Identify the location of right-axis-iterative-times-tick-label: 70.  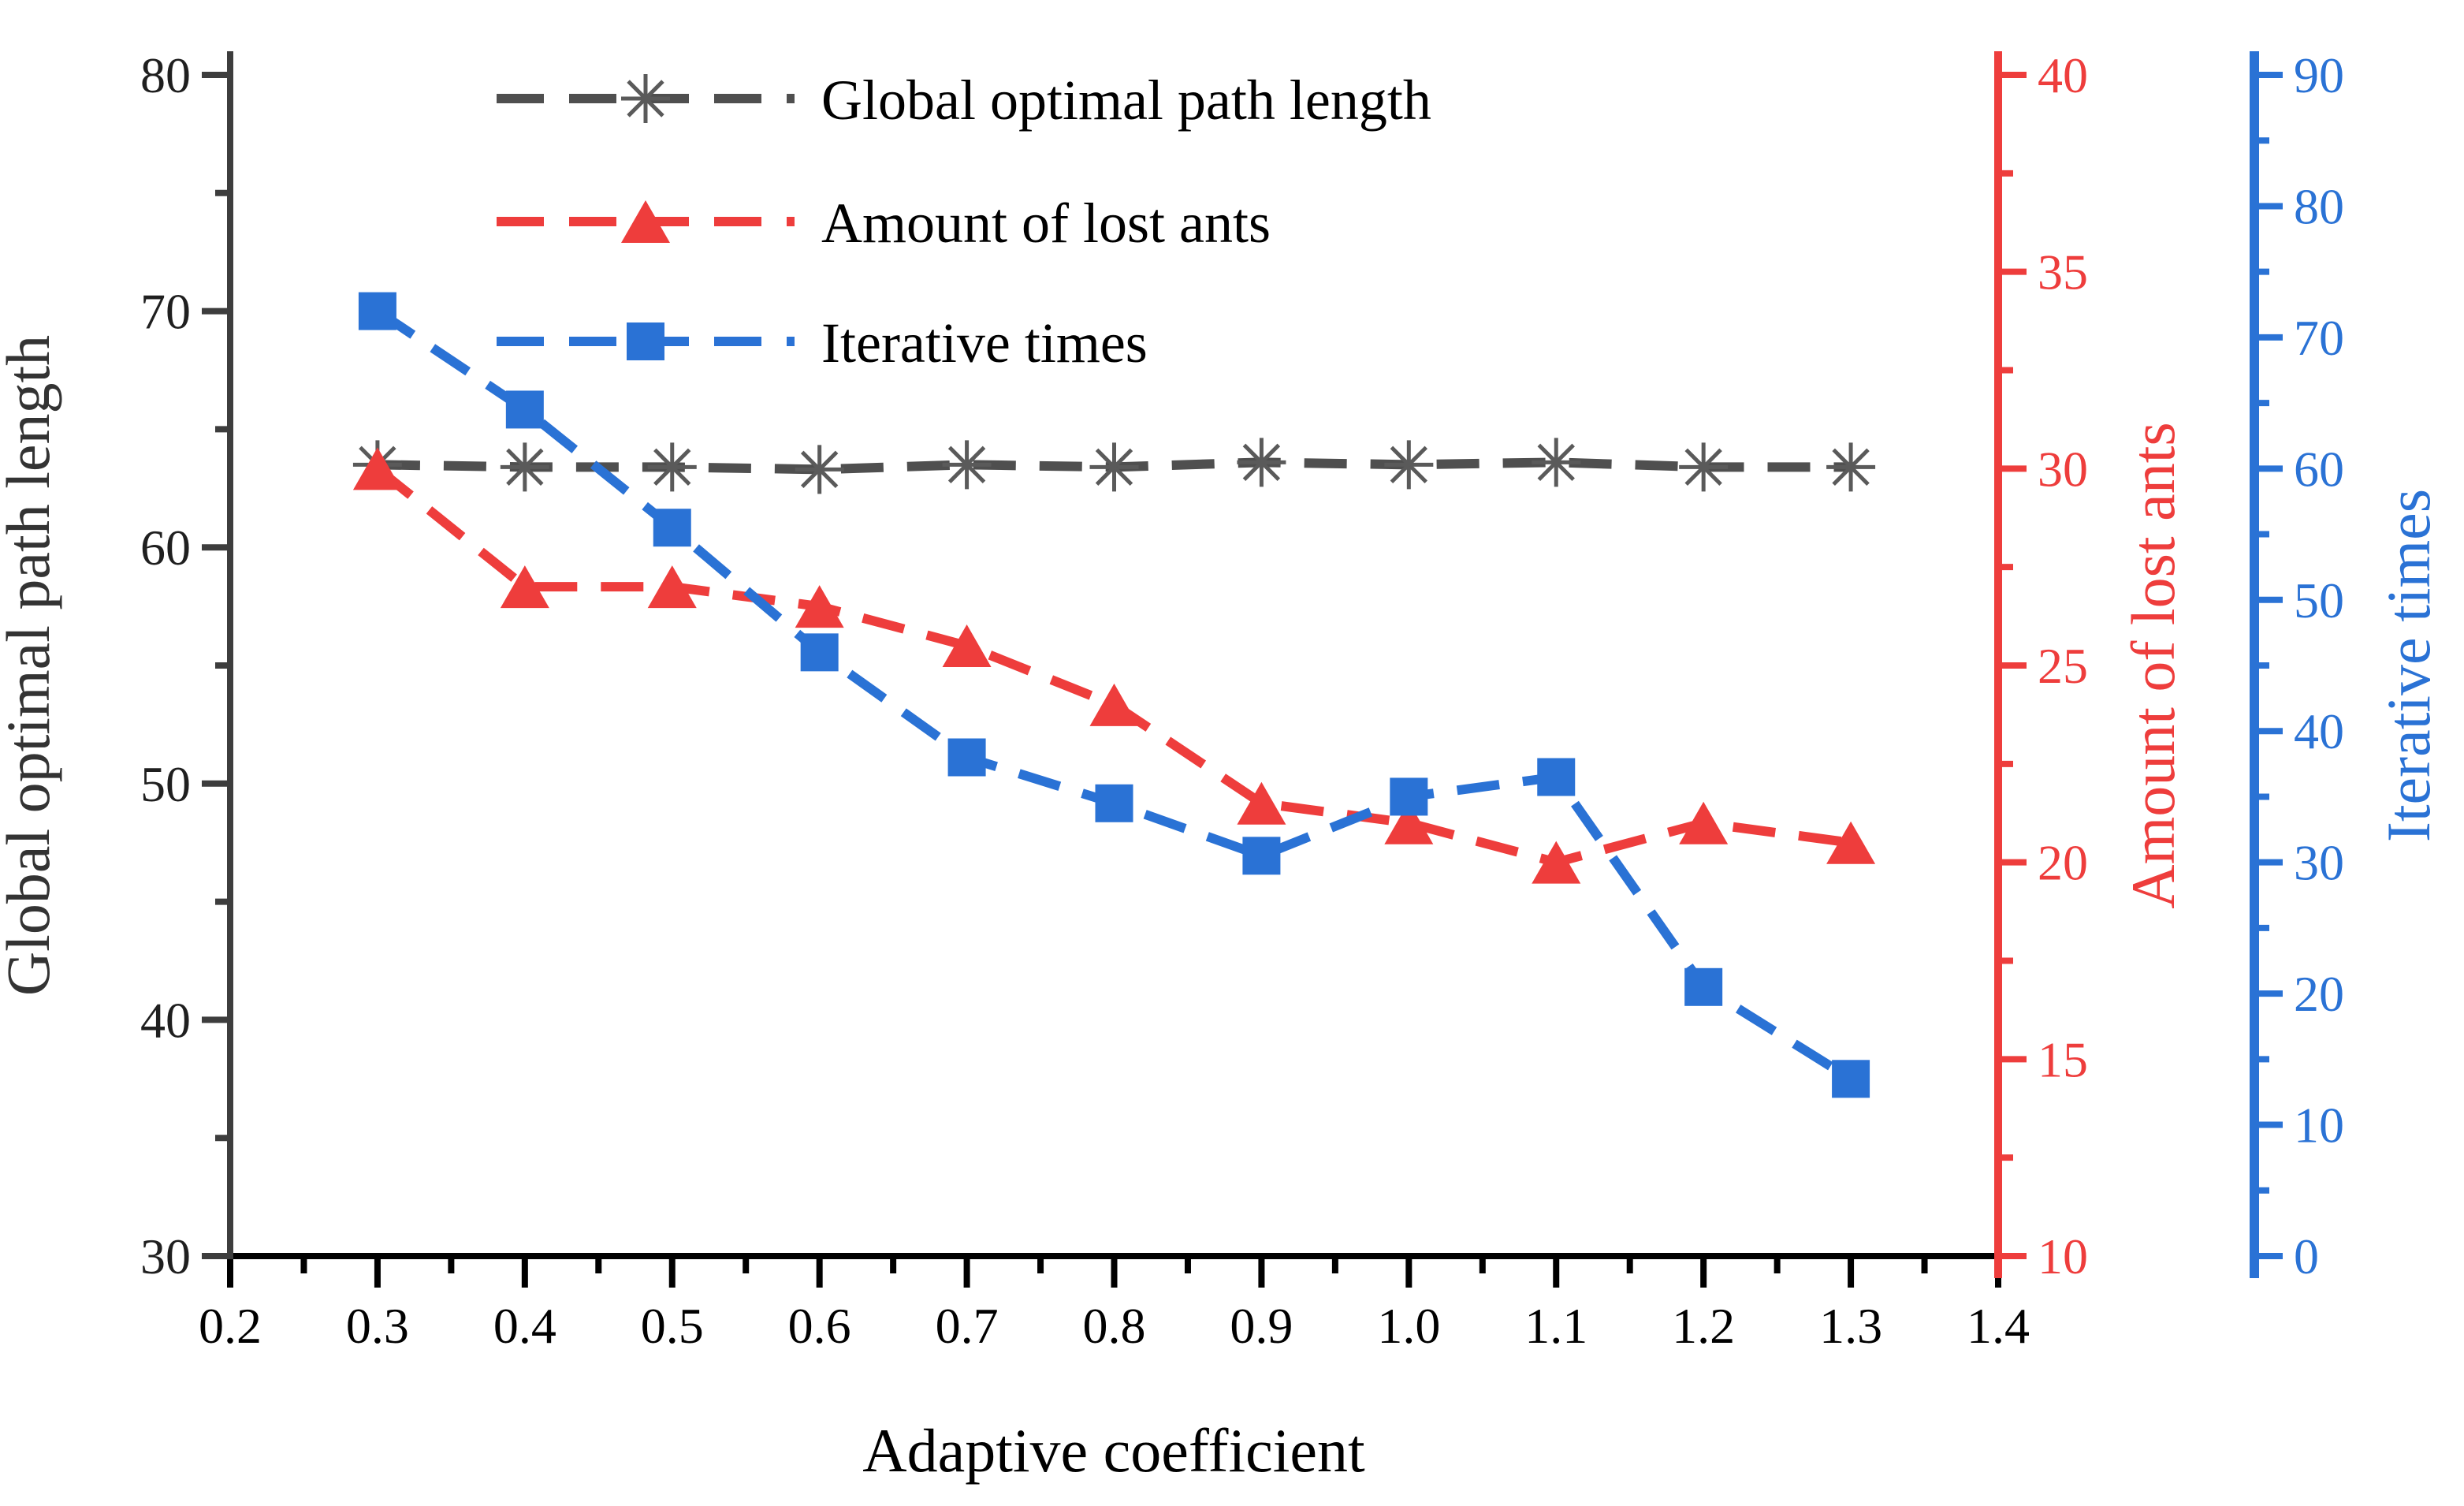
(2319, 338).